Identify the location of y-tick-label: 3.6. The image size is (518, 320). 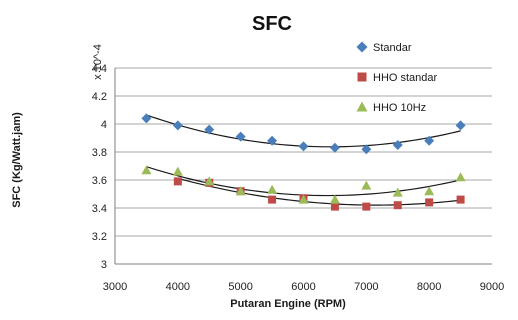
(99, 181).